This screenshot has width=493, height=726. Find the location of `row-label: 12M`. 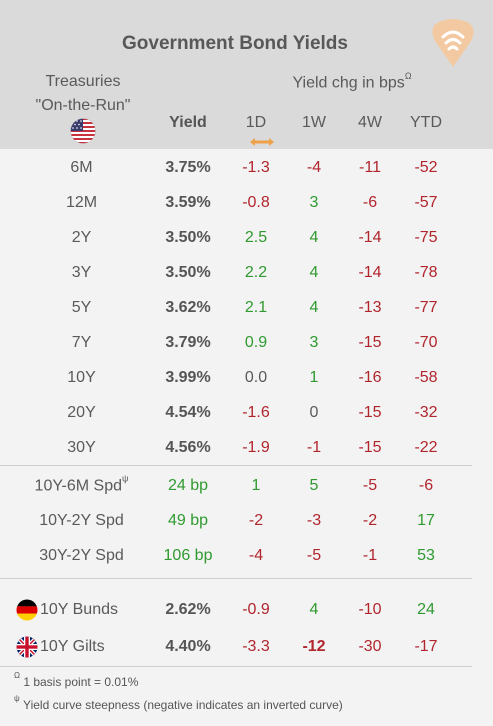

row-label: 12M is located at coordinates (81, 203).